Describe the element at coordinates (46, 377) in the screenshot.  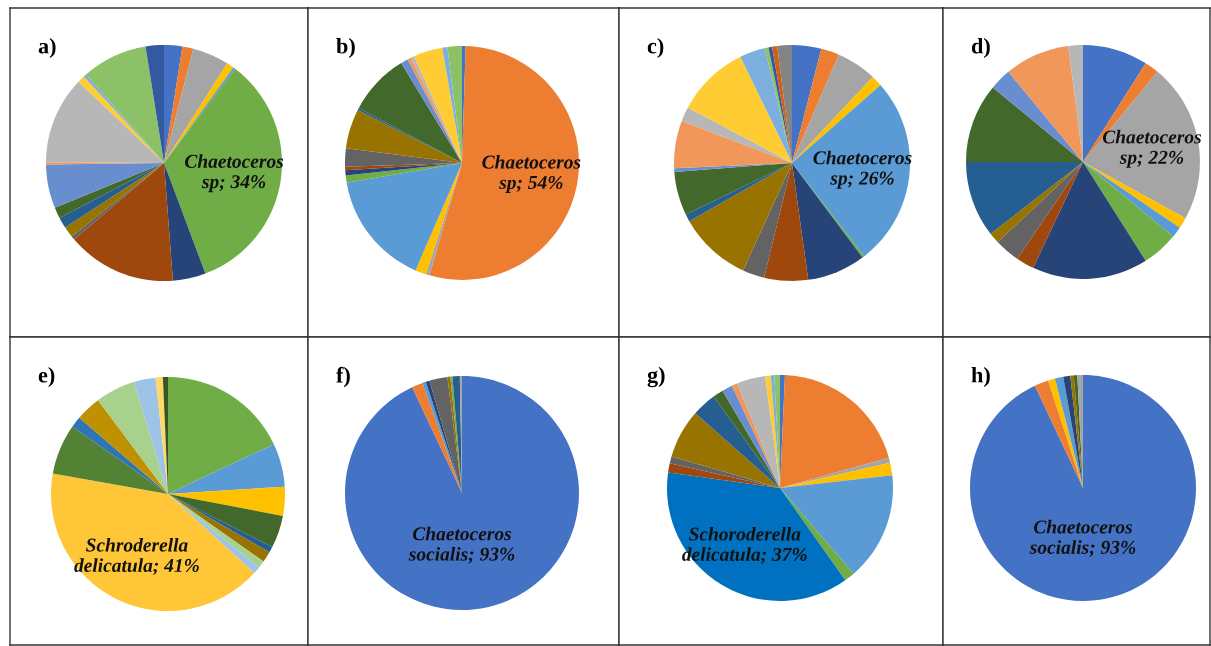
I see `chart-title: e)` at that location.